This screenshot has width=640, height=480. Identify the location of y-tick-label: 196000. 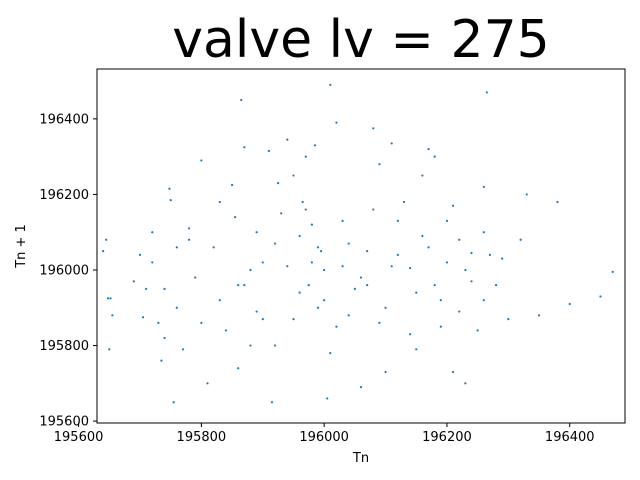
(64, 270).